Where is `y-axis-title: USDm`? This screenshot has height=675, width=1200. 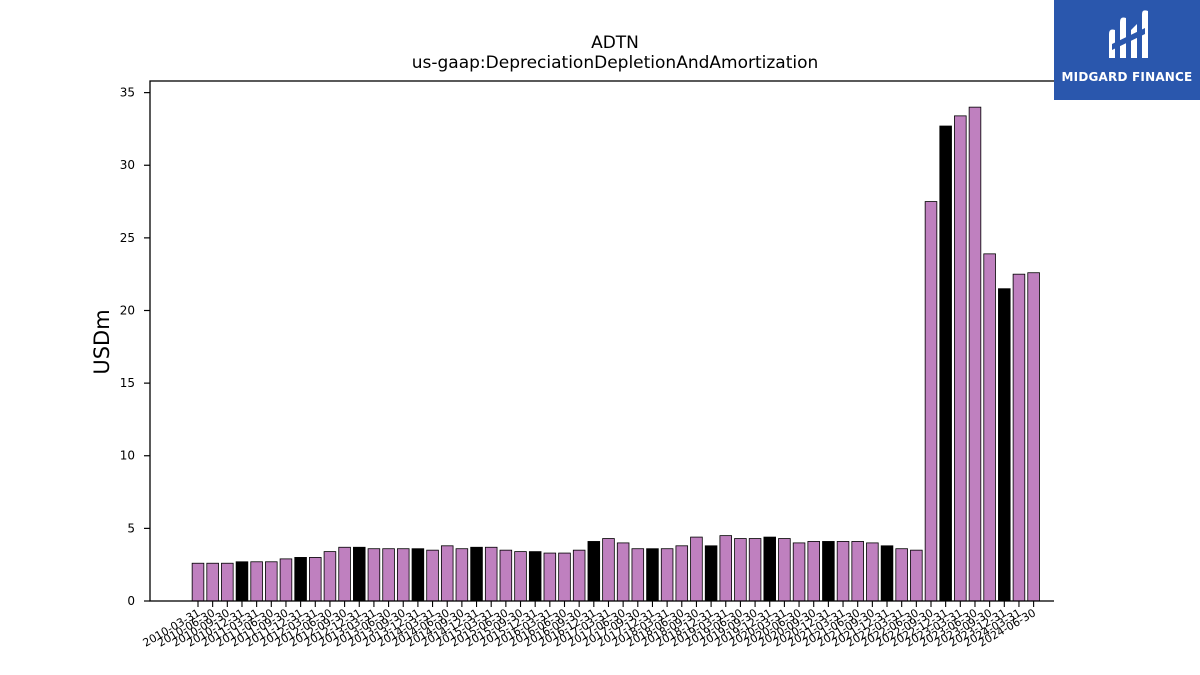 y-axis-title: USDm is located at coordinates (102, 341).